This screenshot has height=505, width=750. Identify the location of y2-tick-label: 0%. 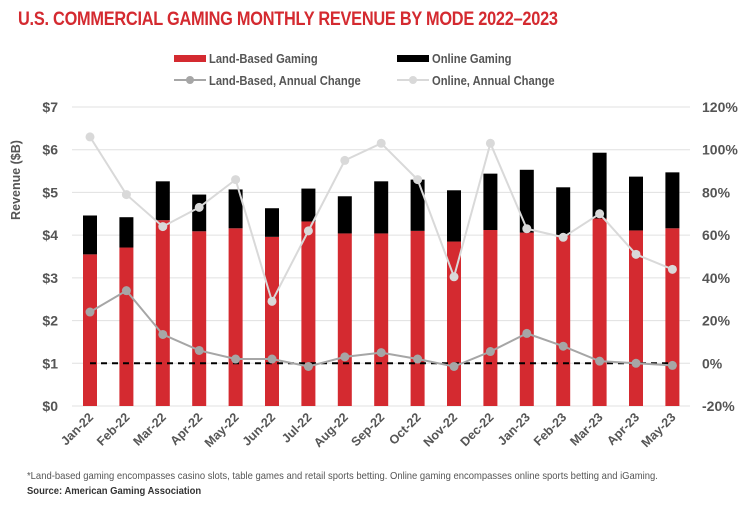
(712, 363).